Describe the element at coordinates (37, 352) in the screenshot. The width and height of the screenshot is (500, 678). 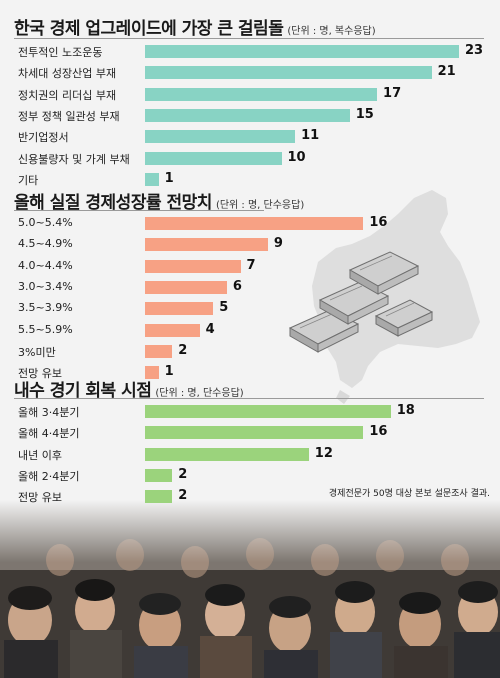
I see `bar-label: 3%미만` at that location.